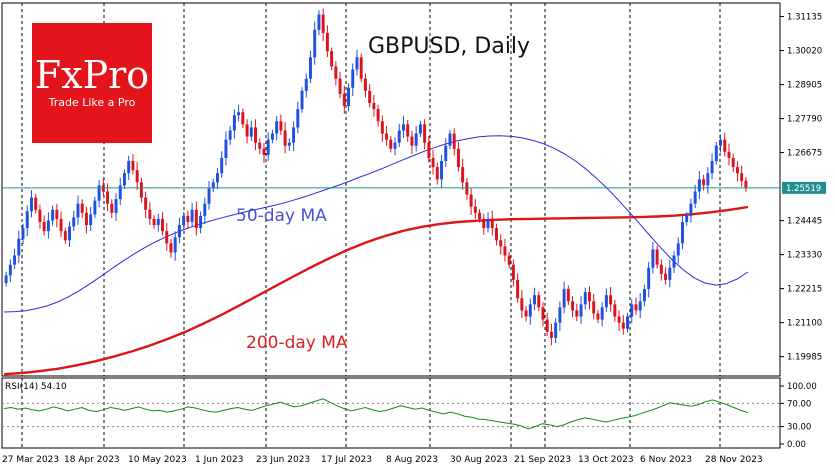  I want to click on x-tick-label: 18 Apr 2023, so click(92, 460).